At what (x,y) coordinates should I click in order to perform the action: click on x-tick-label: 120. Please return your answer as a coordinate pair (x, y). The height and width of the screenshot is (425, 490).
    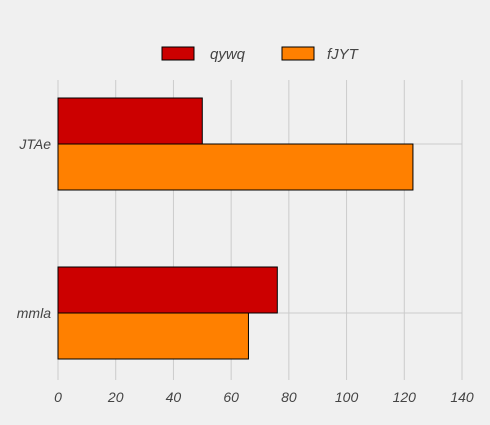
    Looking at the image, I should click on (405, 397).